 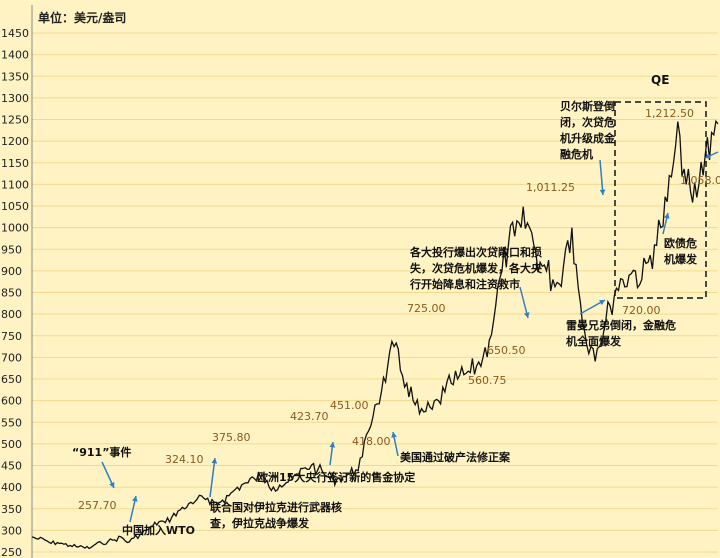 What do you see at coordinates (621, 325) in the screenshot?
I see `annotation-text: 雷曼兄弟倒闭，金融危` at bounding box center [621, 325].